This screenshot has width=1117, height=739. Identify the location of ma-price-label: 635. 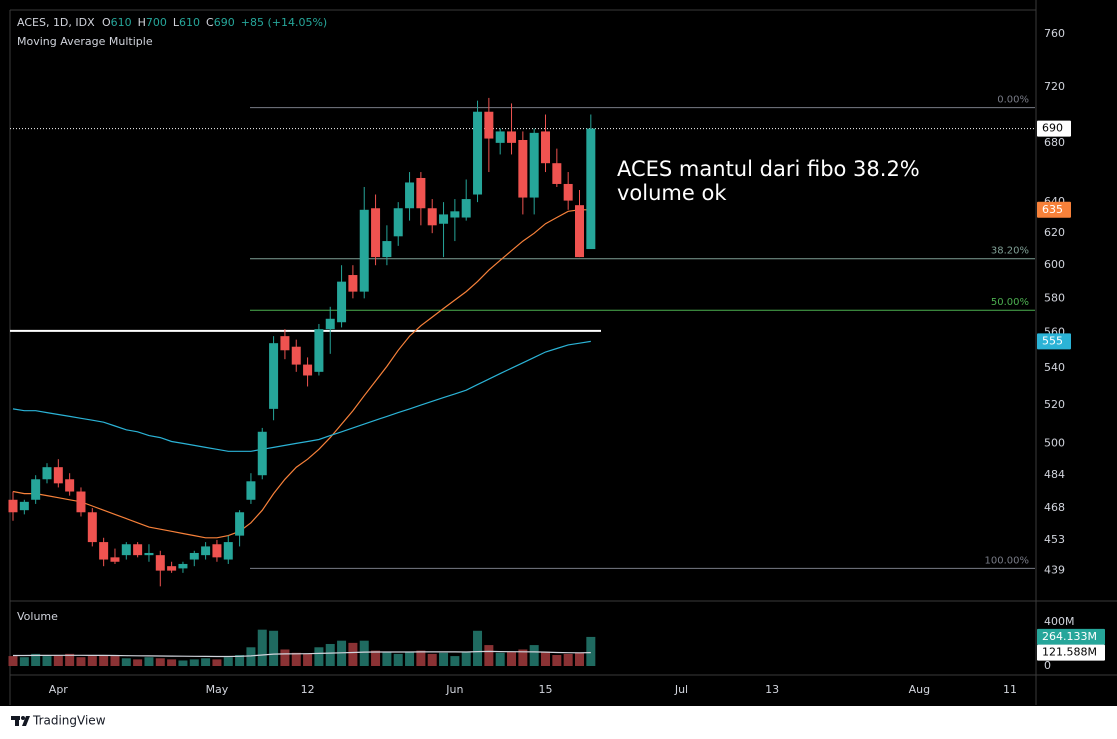
(1052, 209).